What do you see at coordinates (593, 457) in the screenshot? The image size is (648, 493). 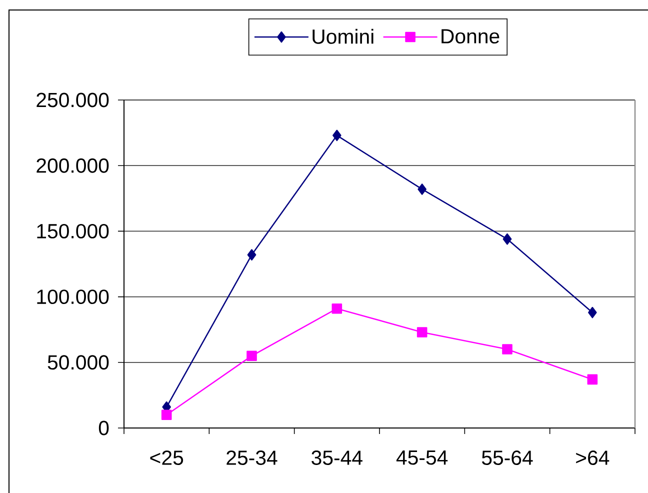 I see `x-tick-label: >64` at bounding box center [593, 457].